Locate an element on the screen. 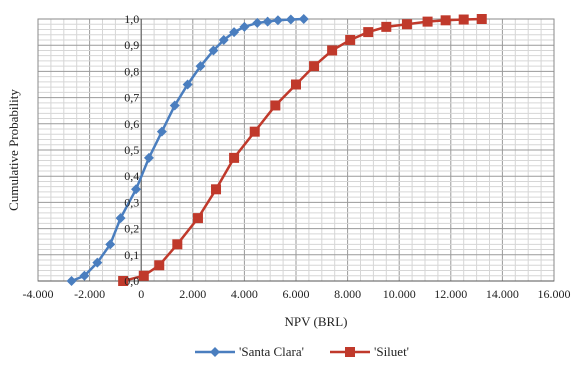 The height and width of the screenshot is (374, 582). x-tick-label: 16.000 is located at coordinates (554, 294).